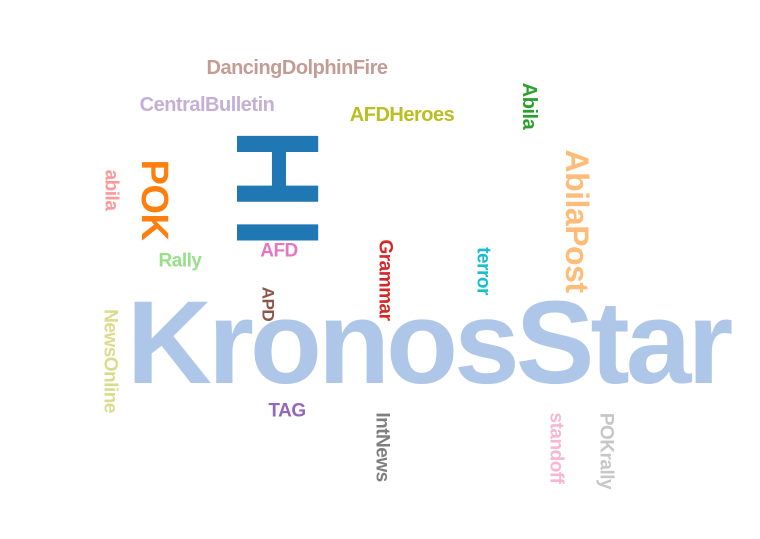 The width and height of the screenshot is (760, 539). What do you see at coordinates (297, 68) in the screenshot?
I see `word-dancingdolphinfire: DancingDolphinFire` at bounding box center [297, 68].